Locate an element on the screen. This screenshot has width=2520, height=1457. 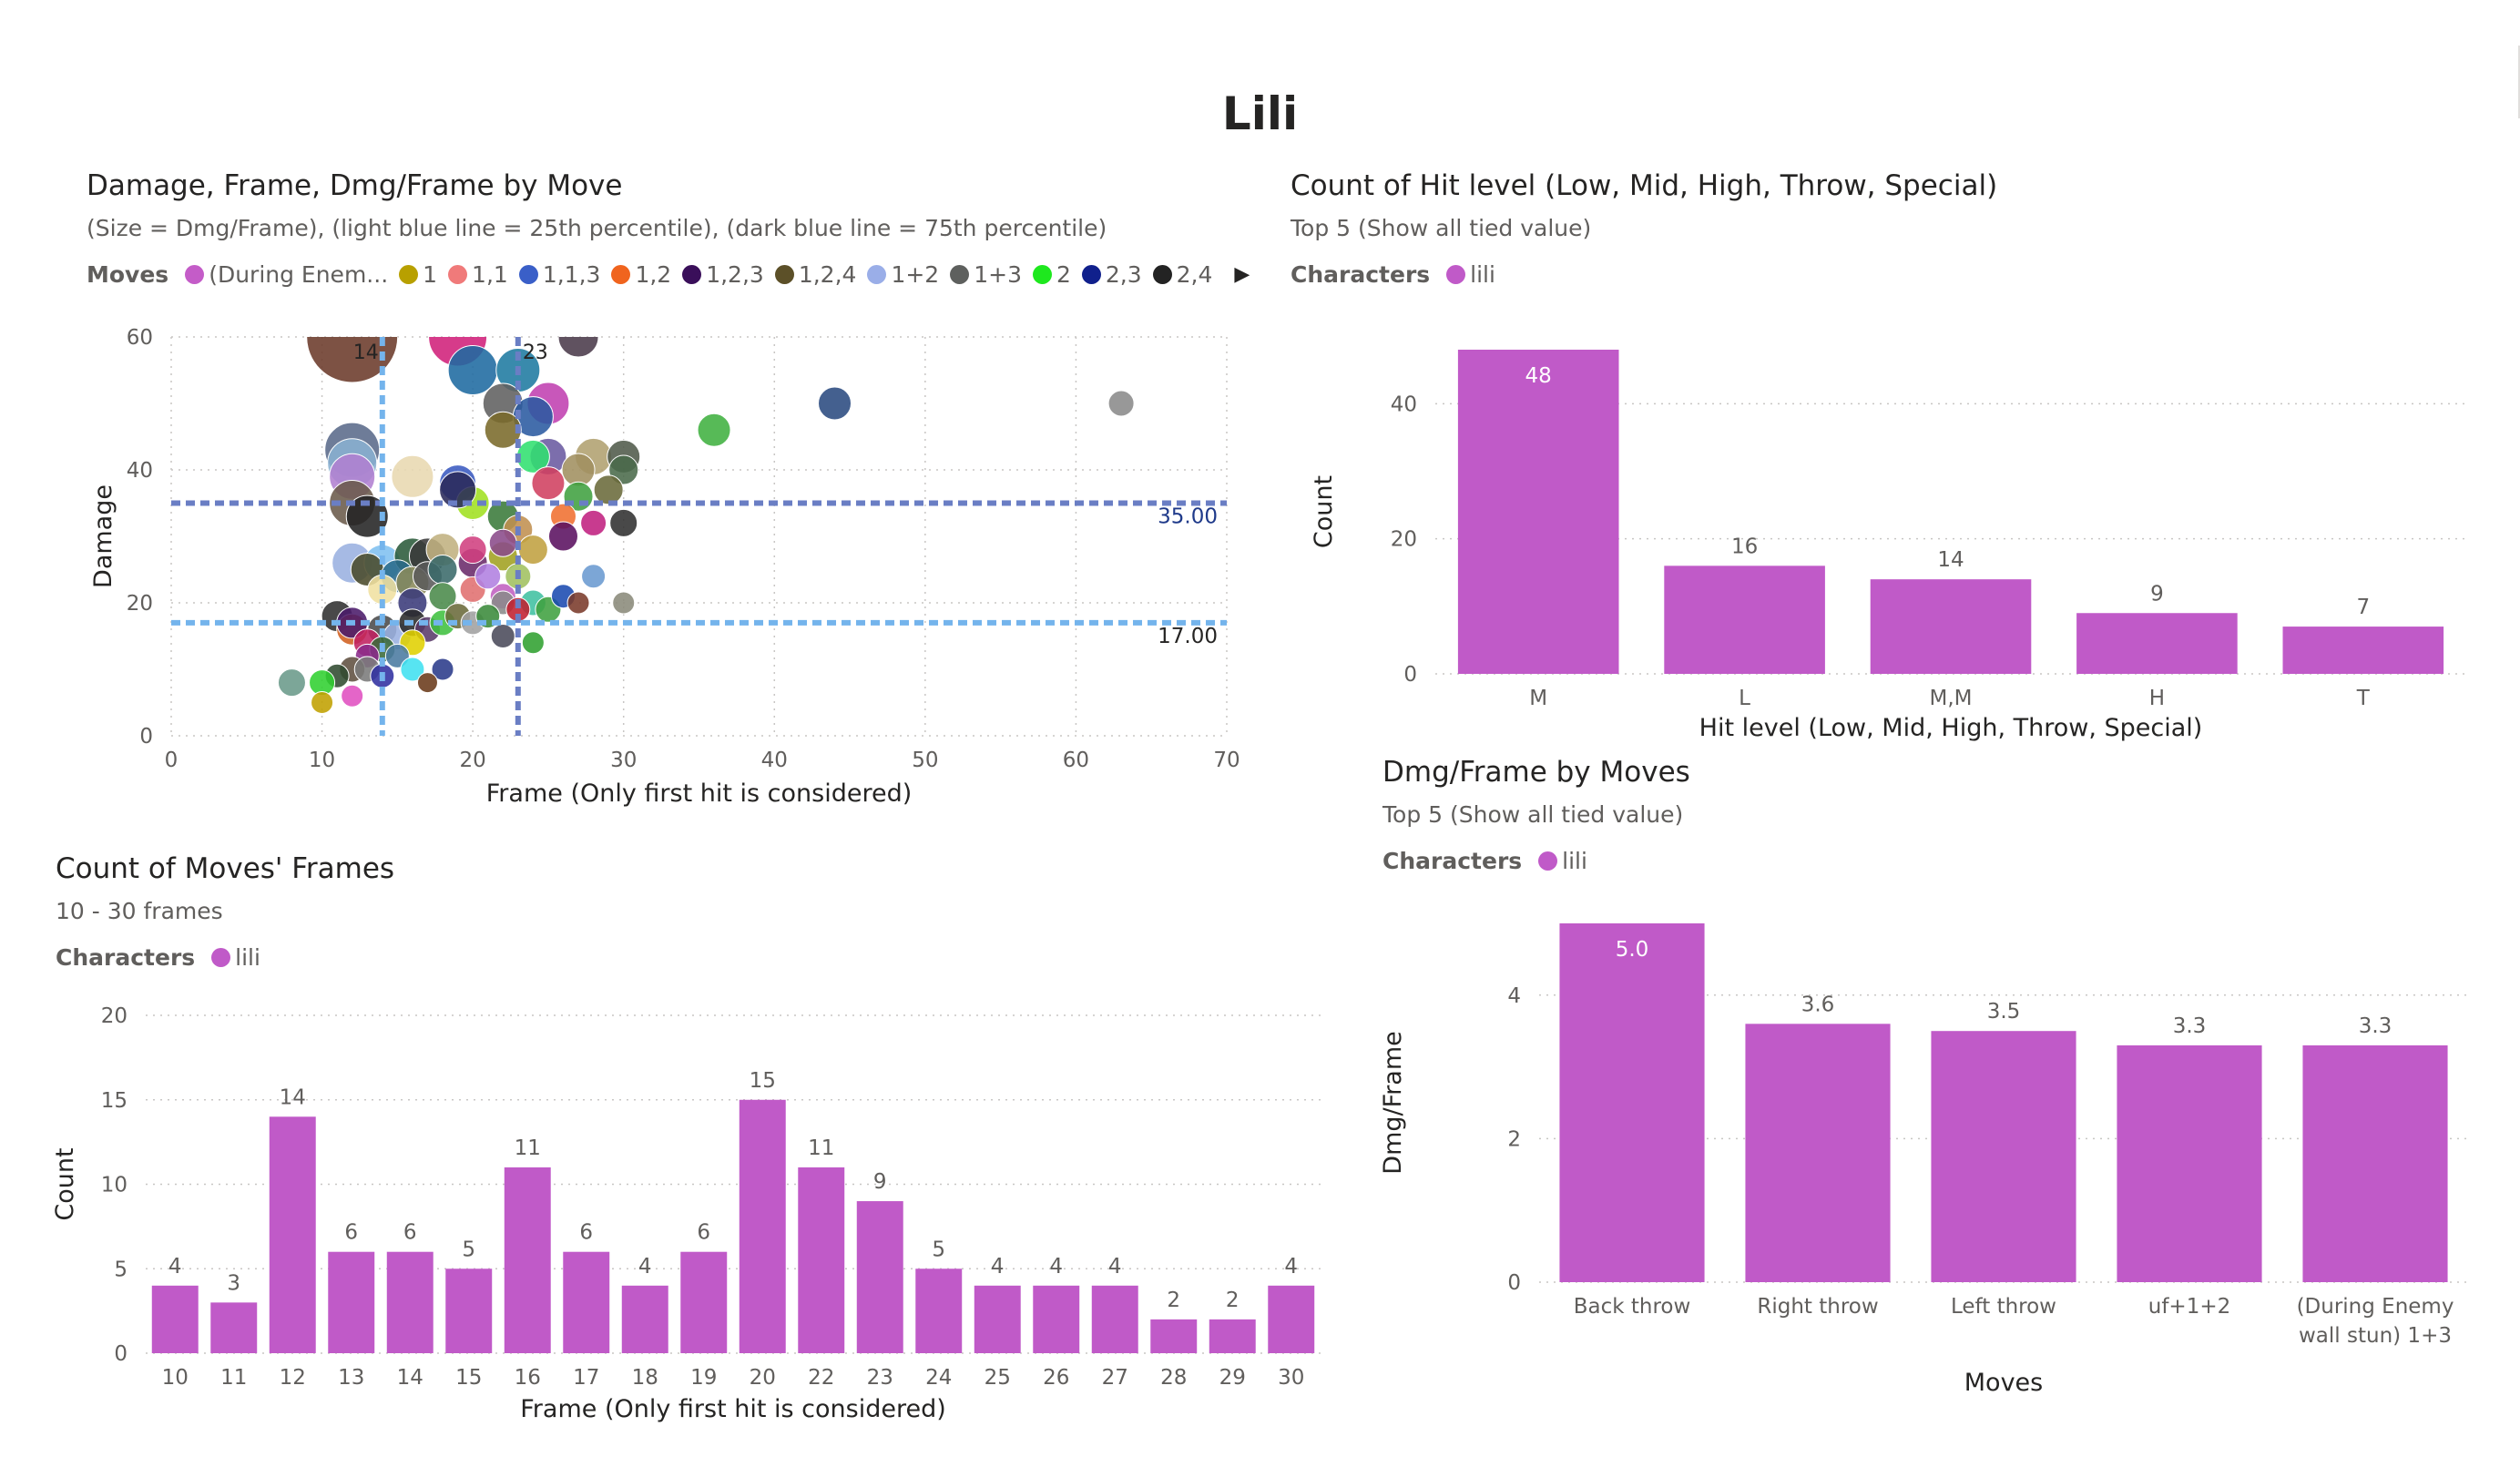
x-tick-label: Left throw is located at coordinates (2003, 1307).